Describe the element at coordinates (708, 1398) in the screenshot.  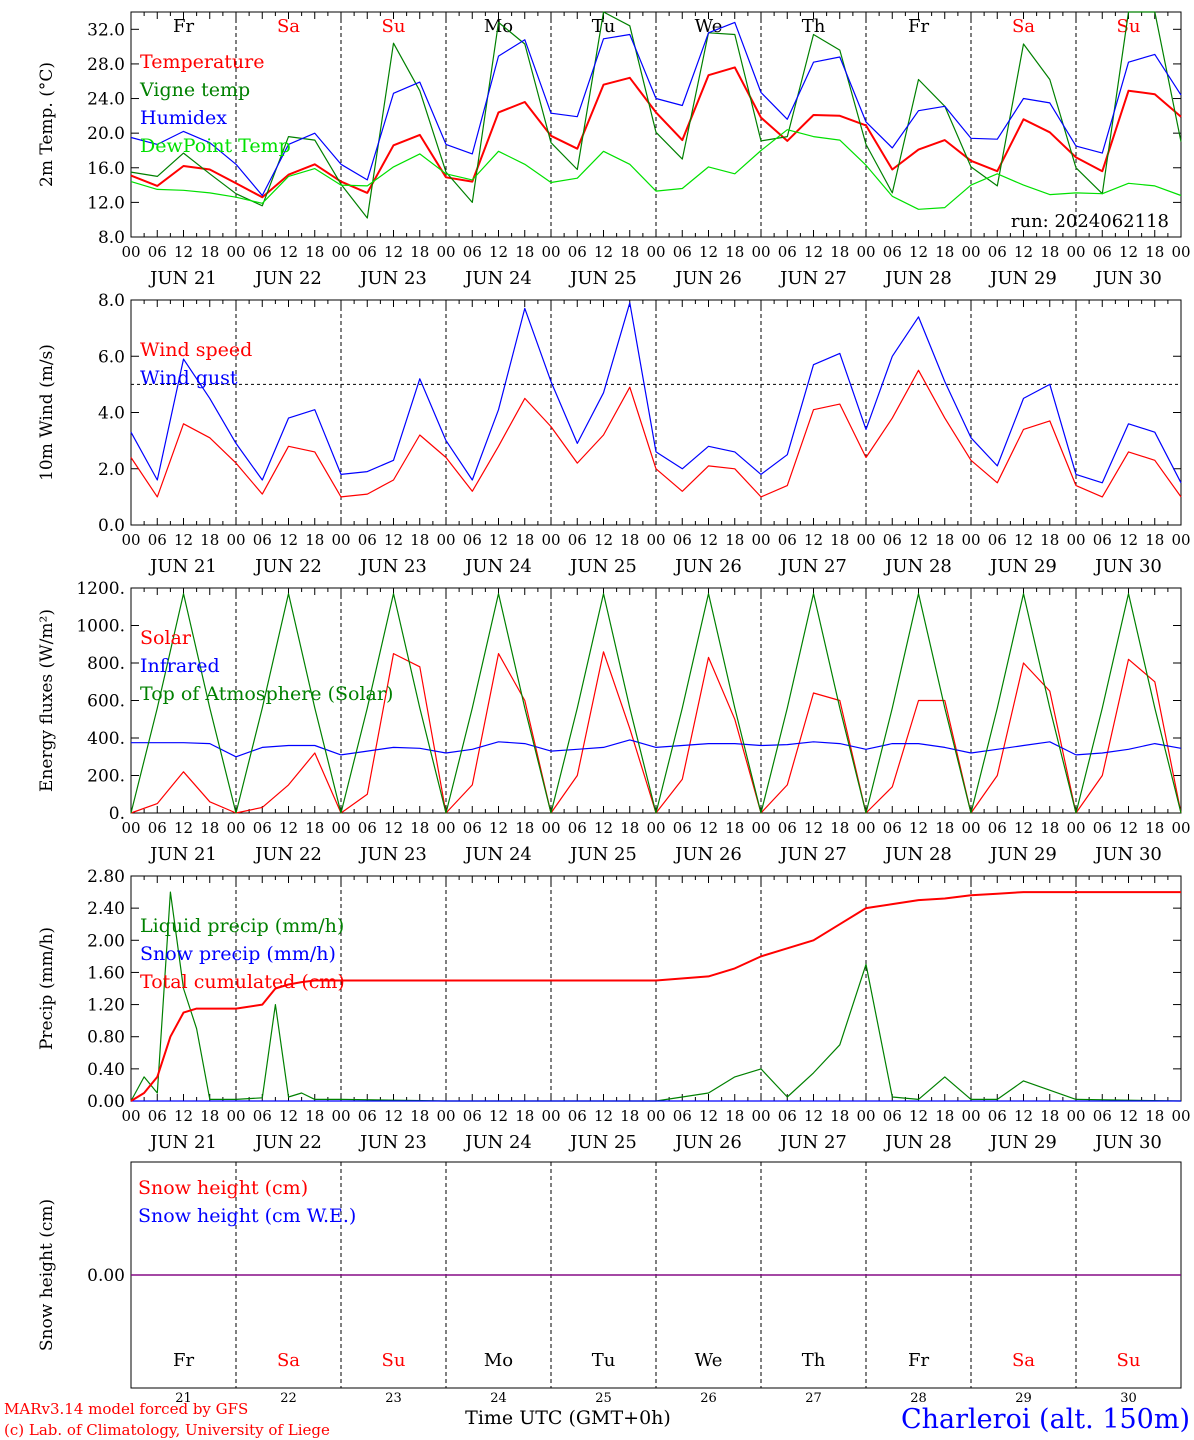
I see `day-number-label: 26` at that location.